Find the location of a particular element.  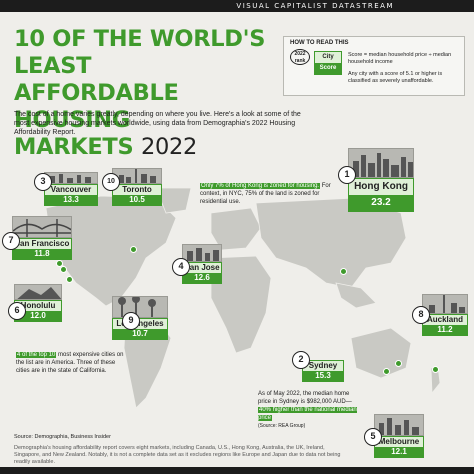

title-year: 2022 is located at coordinates (168, 147).